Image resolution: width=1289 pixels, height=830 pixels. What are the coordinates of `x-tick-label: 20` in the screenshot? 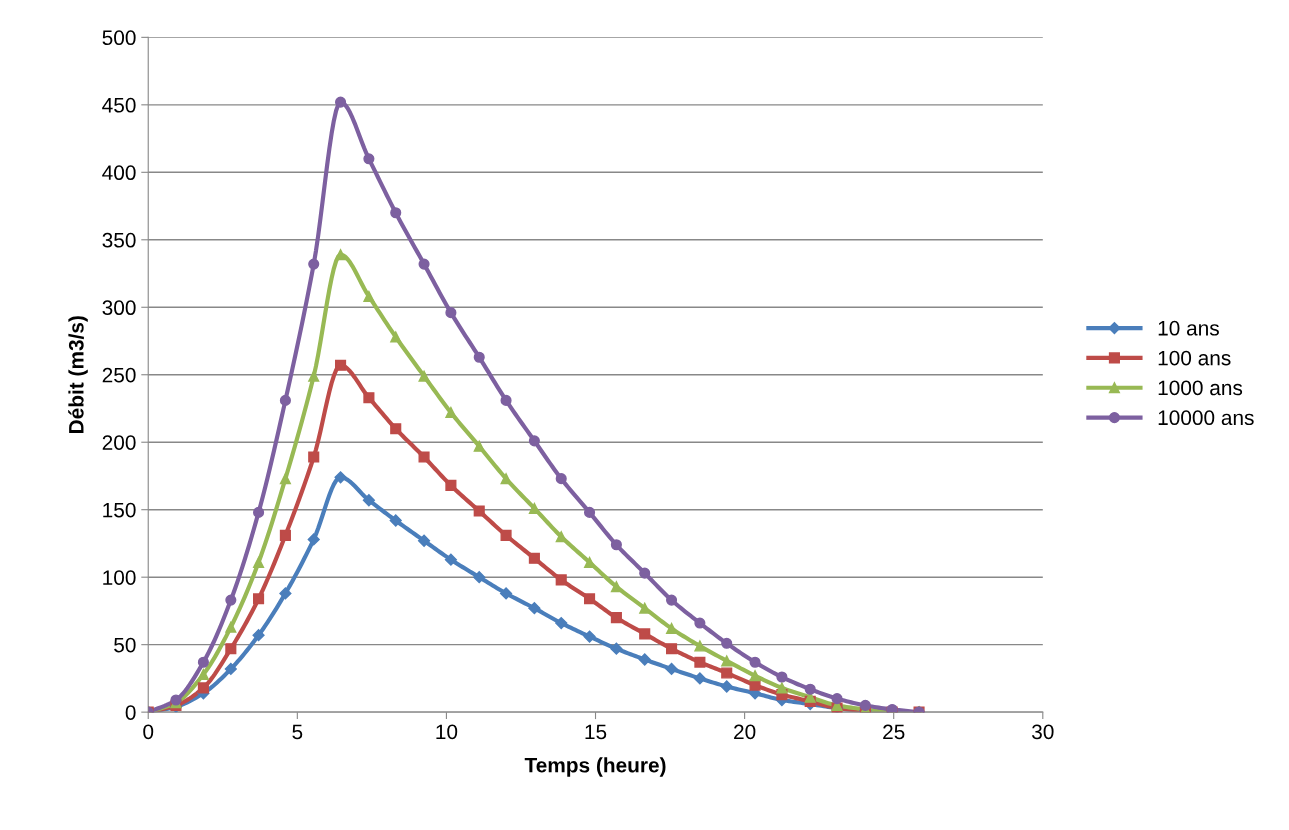 It's located at (745, 732).